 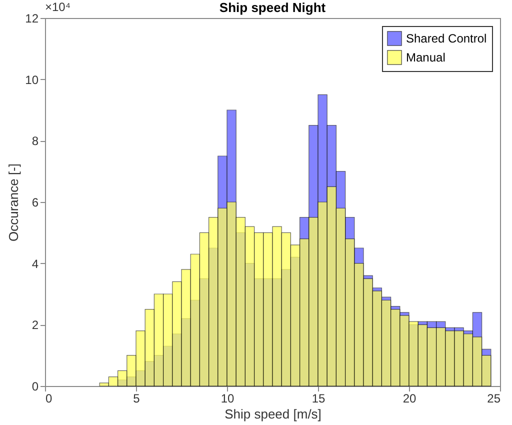 I want to click on y-tick-label: 4, so click(x=35, y=263).